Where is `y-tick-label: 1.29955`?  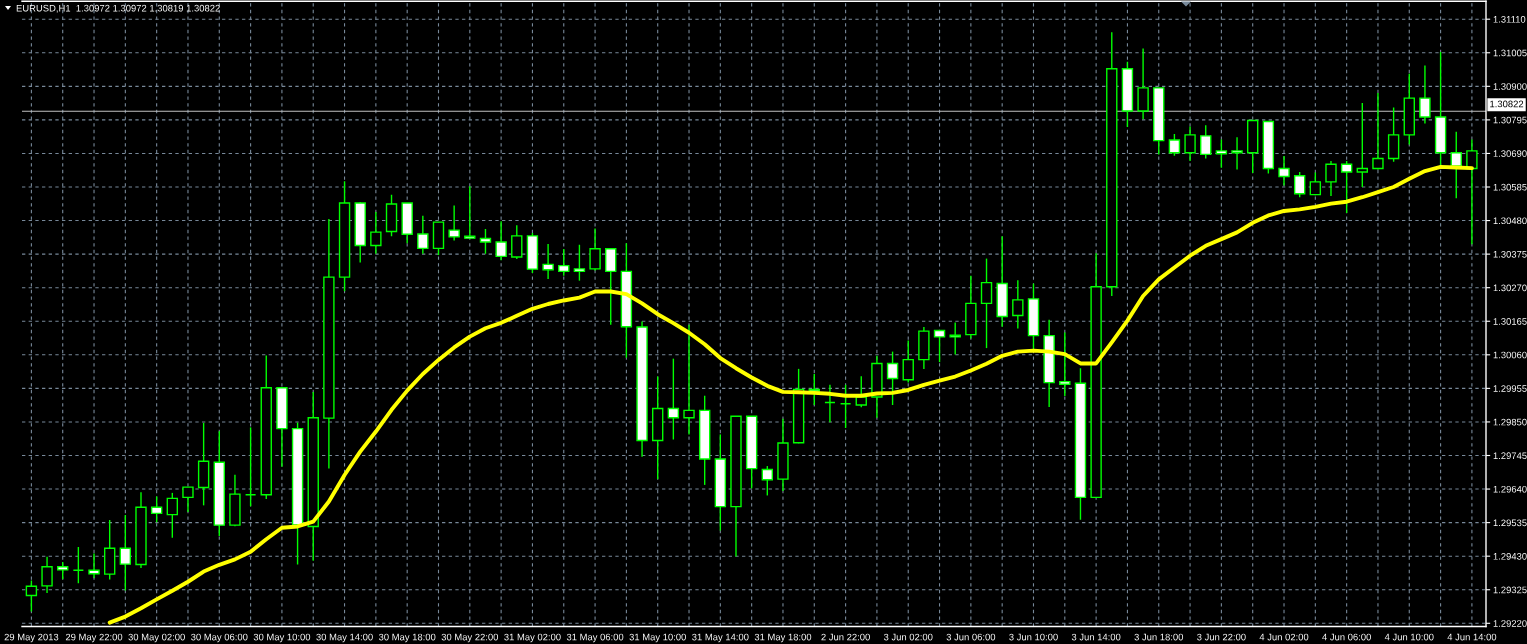 y-tick-label: 1.29955 is located at coordinates (1510, 388).